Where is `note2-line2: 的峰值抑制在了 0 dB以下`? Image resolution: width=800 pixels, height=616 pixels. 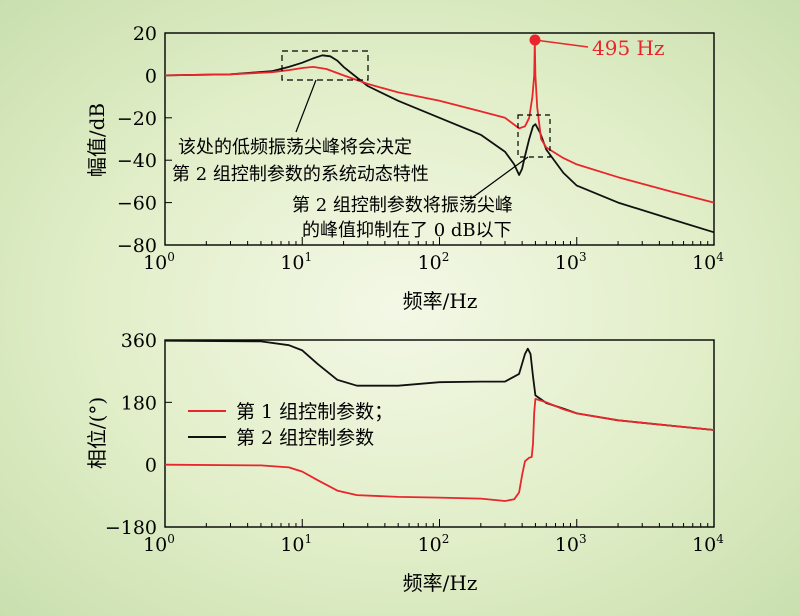 note2-line2: 的峰值抑制在了 0 dB以下 is located at coordinates (407, 230).